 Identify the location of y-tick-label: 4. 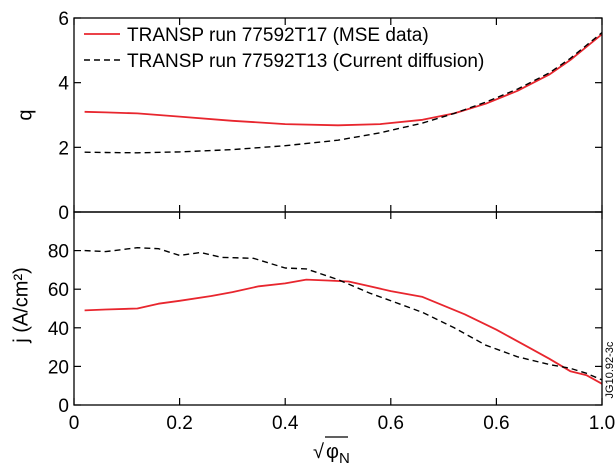
(63, 84).